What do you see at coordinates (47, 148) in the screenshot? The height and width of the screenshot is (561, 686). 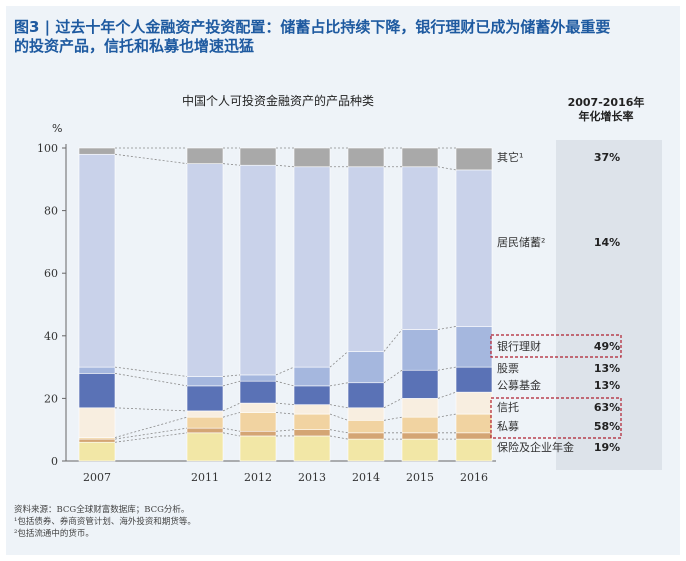 I see `y-tick-label: 100` at bounding box center [47, 148].